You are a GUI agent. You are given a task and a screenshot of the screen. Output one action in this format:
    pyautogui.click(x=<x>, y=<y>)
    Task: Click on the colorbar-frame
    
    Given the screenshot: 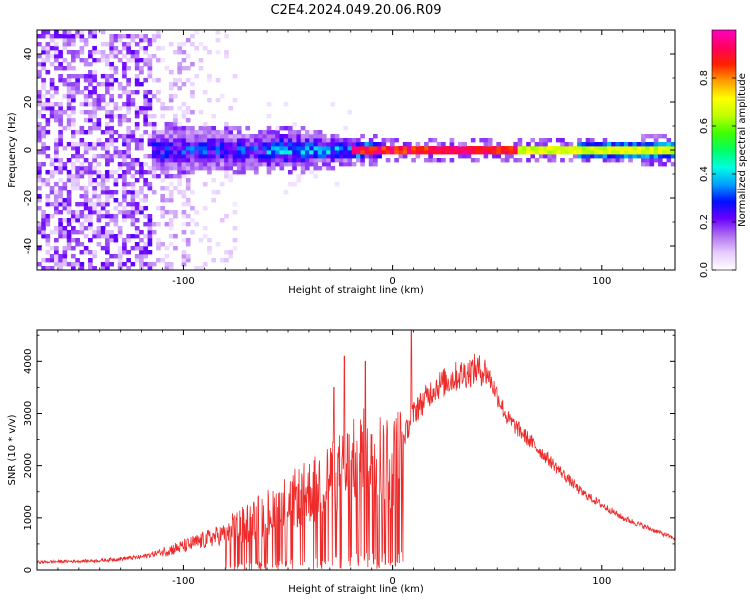 What is the action you would take?
    pyautogui.click(x=724, y=150)
    